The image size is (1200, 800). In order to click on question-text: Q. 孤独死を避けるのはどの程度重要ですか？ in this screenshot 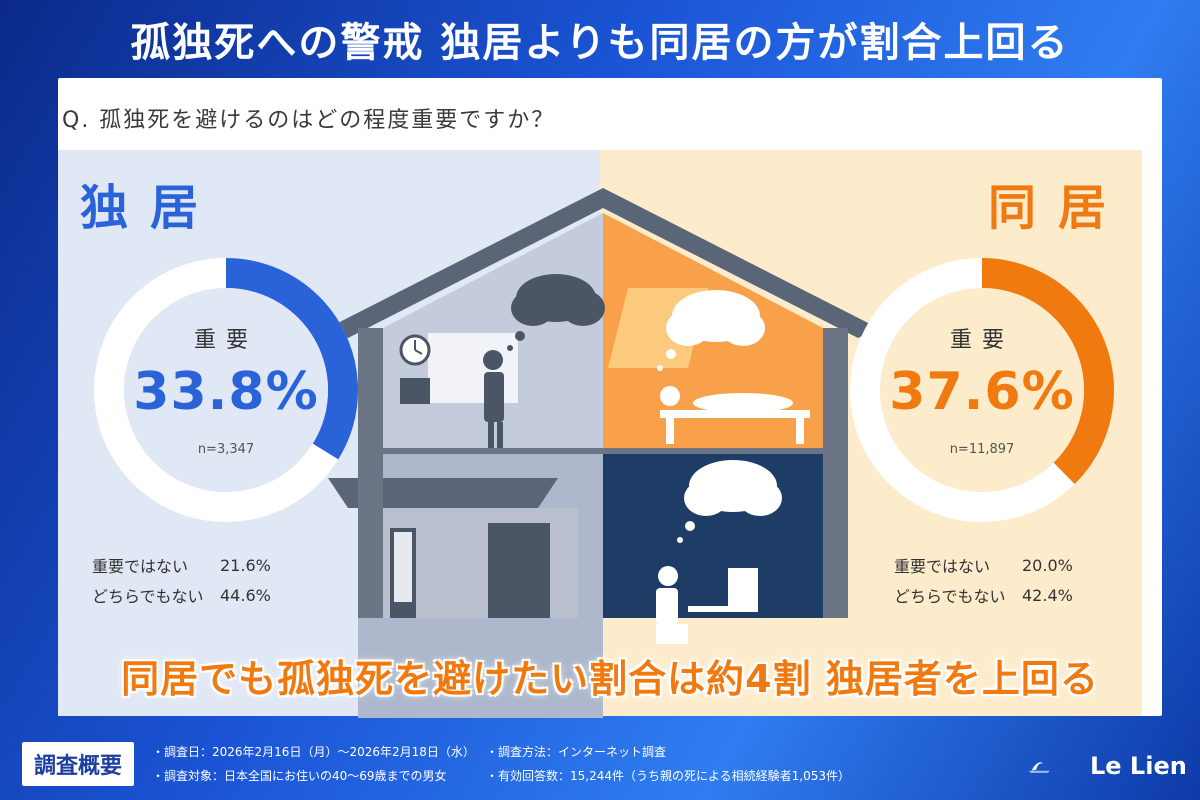, I will do `click(309, 120)`.